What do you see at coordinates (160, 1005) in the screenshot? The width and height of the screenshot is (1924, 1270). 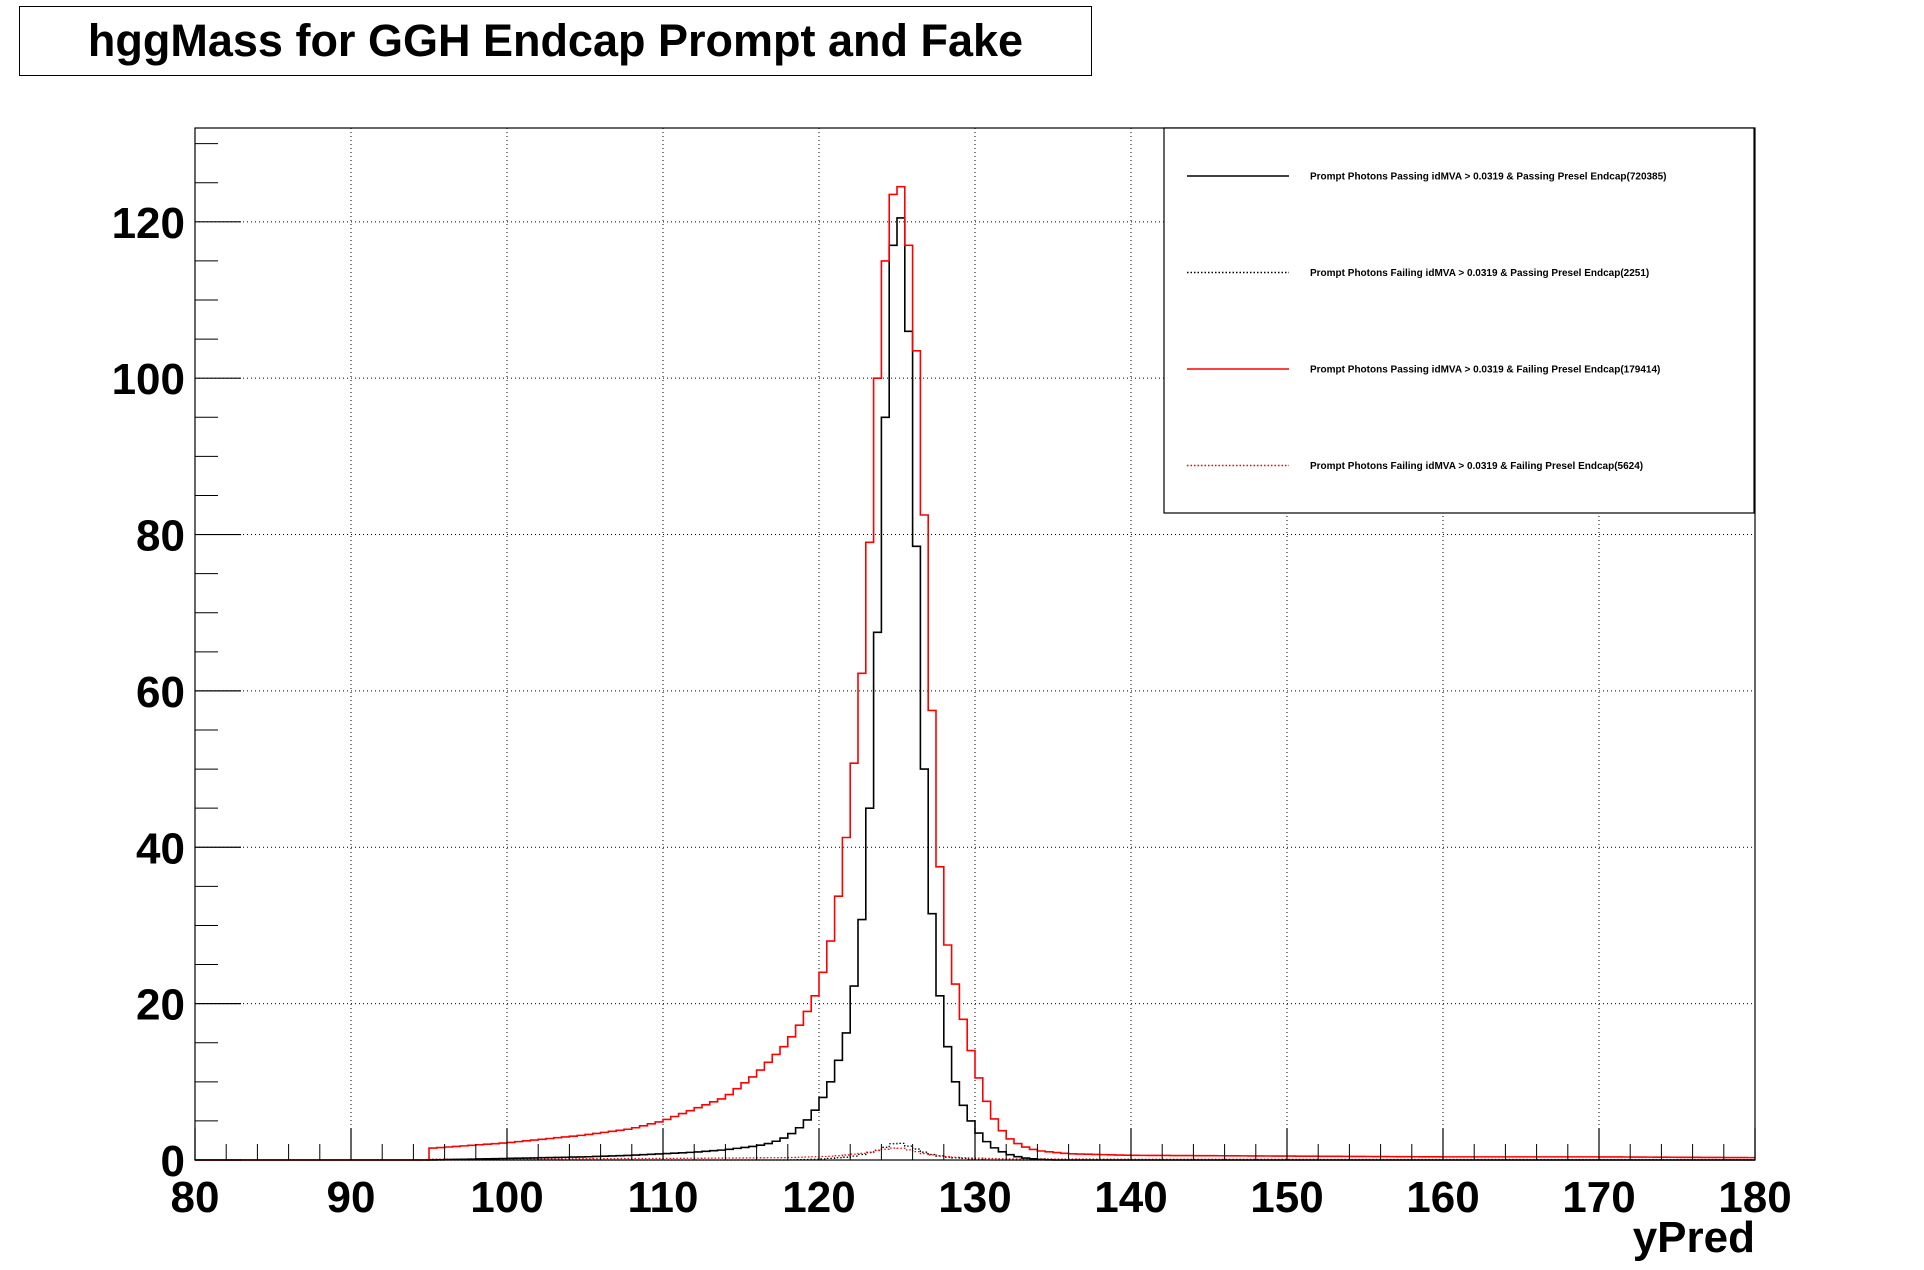 I see `y-tick-label: 20` at bounding box center [160, 1005].